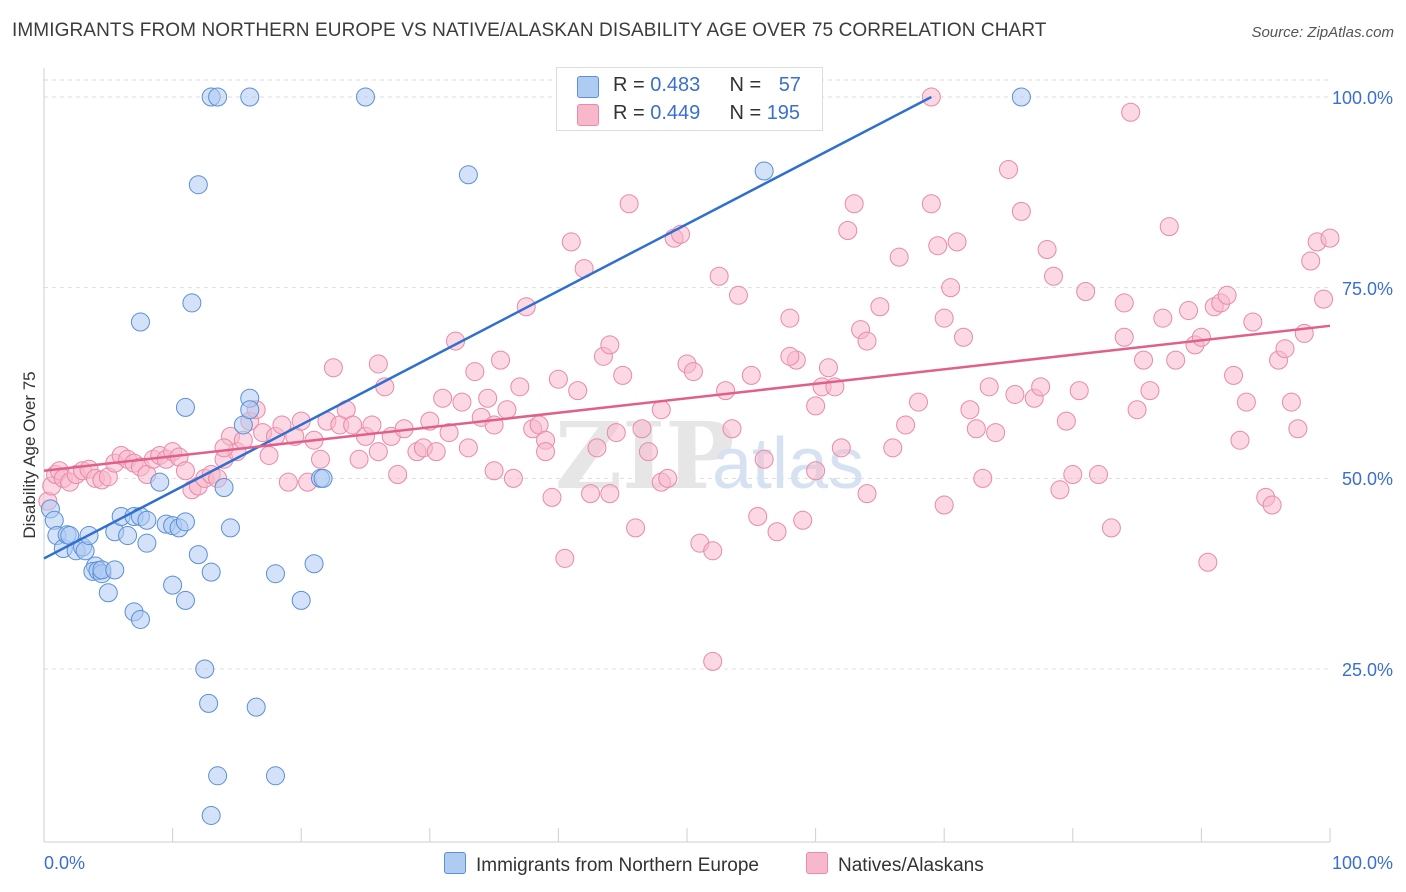  I want to click on bottom-legend-natives: Natives/Alaskans, so click(895, 864).